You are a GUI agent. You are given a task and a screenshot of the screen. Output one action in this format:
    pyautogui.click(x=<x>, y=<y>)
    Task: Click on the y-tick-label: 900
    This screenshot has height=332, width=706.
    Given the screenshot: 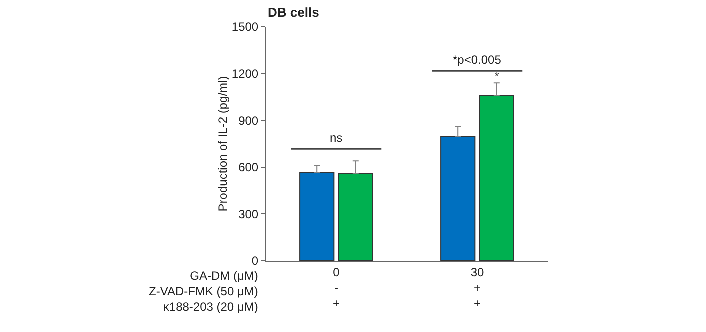 What is the action you would take?
    pyautogui.click(x=248, y=121)
    